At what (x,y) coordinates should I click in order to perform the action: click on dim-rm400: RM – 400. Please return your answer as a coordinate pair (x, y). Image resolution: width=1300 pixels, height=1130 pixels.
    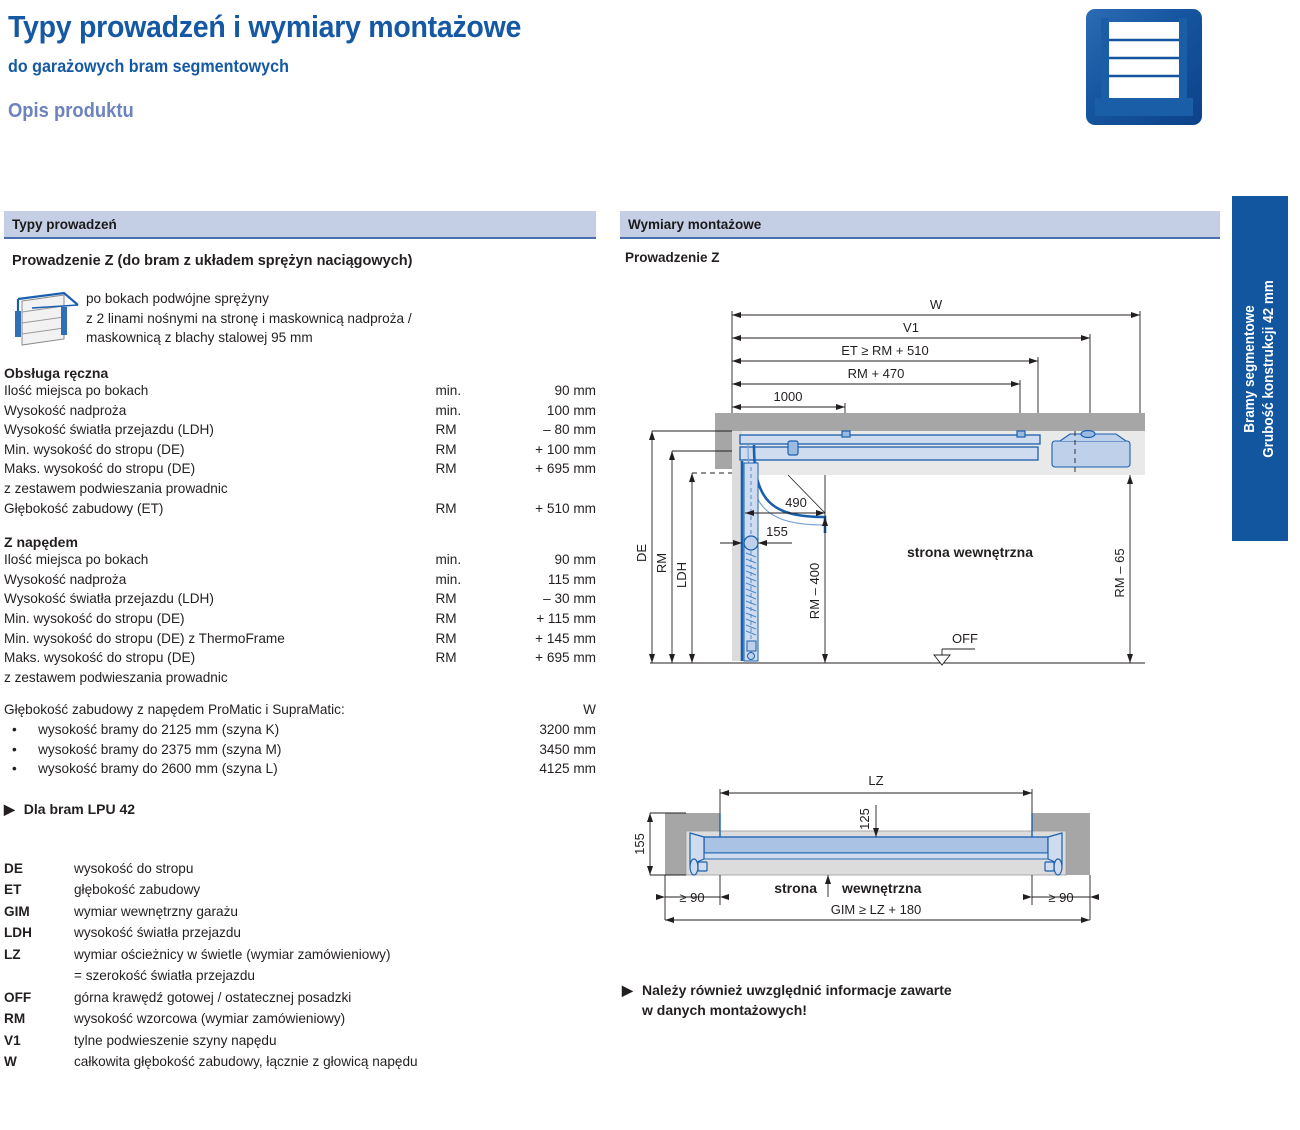
    Looking at the image, I should click on (814, 591).